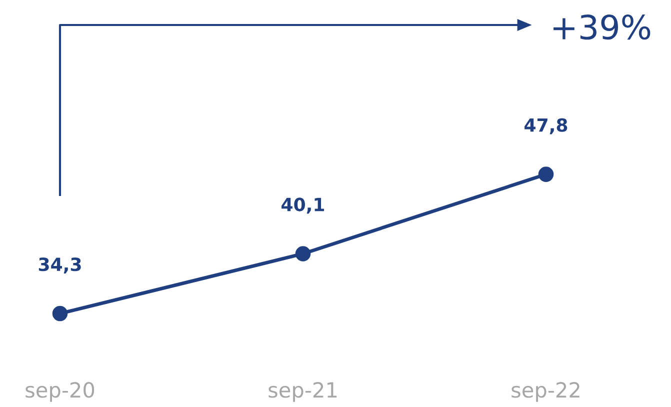 This screenshot has height=407, width=671. What do you see at coordinates (303, 206) in the screenshot?
I see `data-label: 40,1` at bounding box center [303, 206].